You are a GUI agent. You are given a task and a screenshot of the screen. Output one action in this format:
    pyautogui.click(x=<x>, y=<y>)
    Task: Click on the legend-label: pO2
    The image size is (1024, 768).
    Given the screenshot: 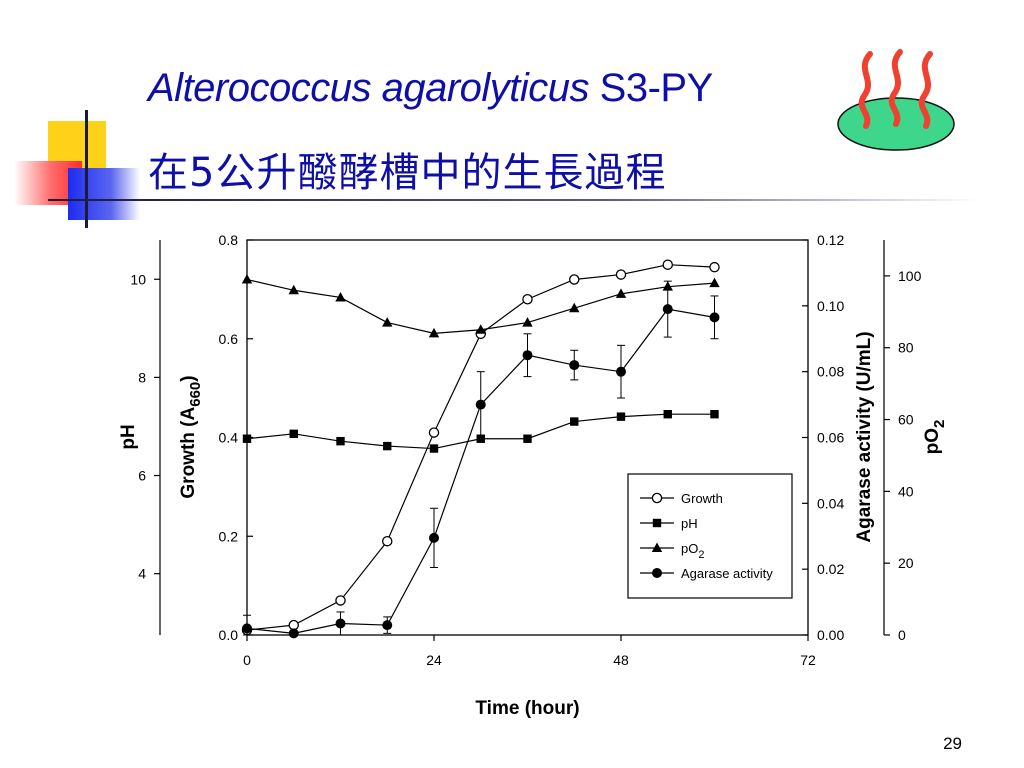 What is the action you would take?
    pyautogui.click(x=692, y=551)
    